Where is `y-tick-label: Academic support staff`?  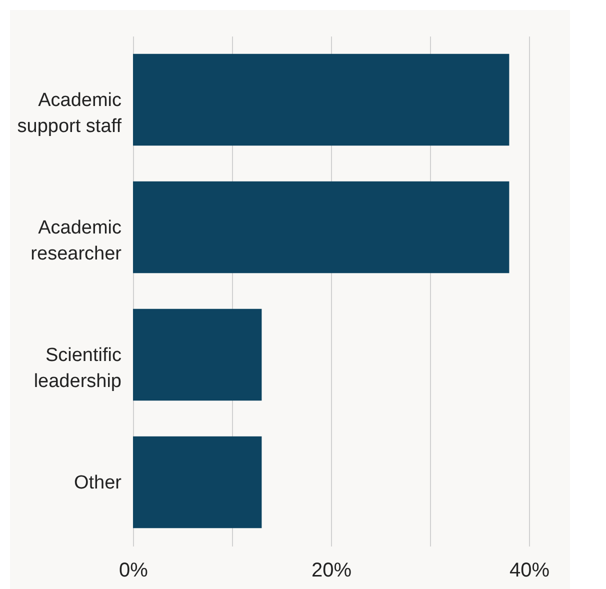 y-tick-label: Academic support staff is located at coordinates (69, 113).